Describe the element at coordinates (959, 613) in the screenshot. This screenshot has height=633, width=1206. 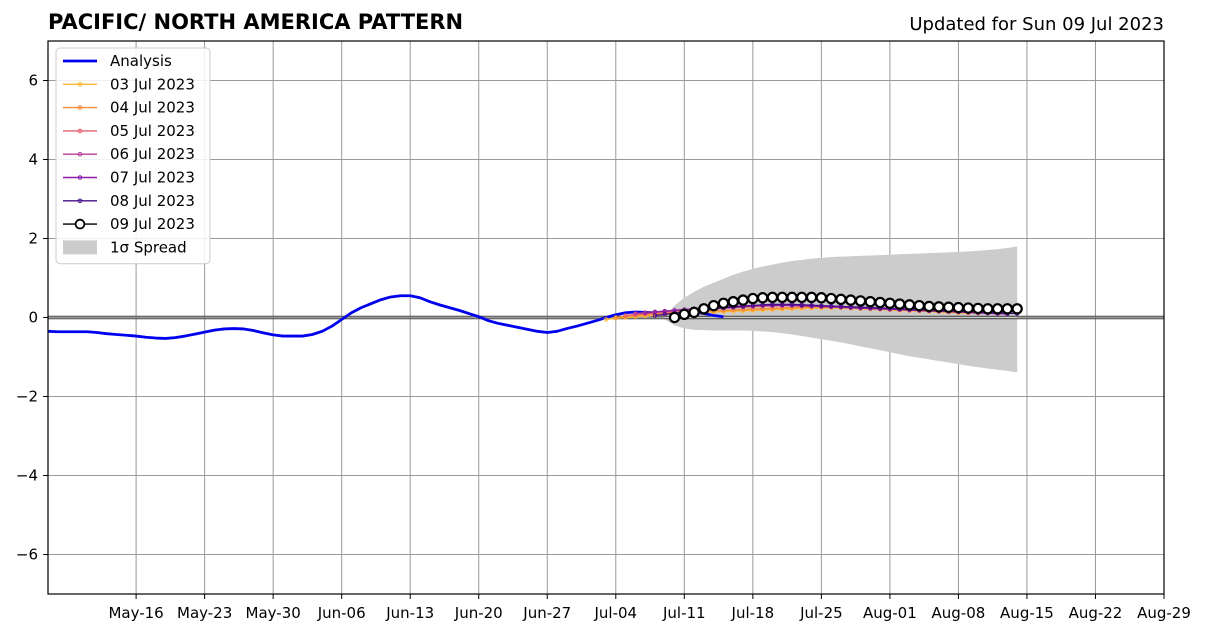
I see `x-tick-label: Aug-08` at that location.